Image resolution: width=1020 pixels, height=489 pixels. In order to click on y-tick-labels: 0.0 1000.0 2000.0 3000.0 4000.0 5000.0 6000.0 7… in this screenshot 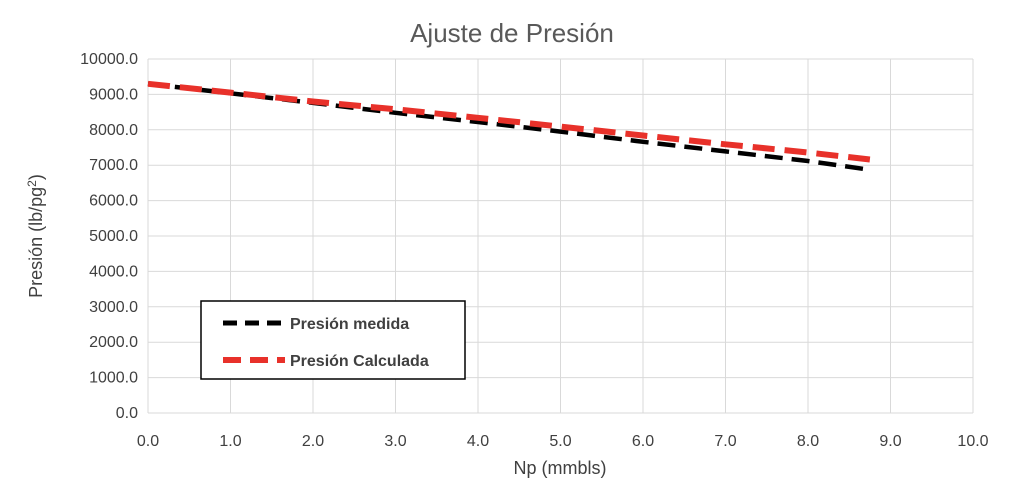, I will do `click(109, 236)`.